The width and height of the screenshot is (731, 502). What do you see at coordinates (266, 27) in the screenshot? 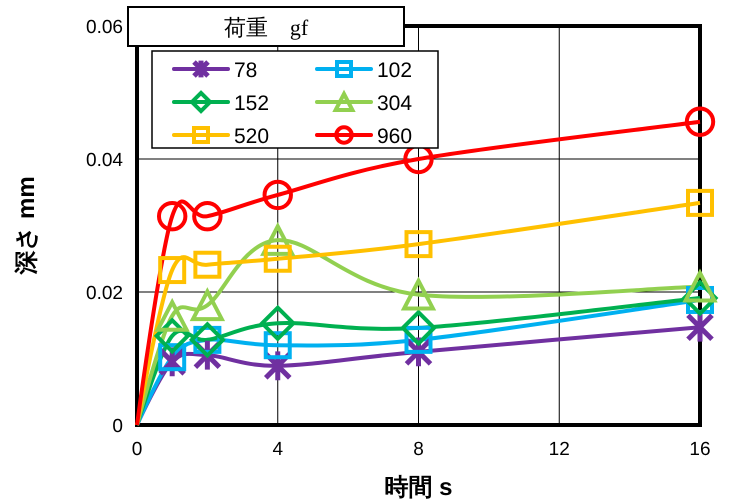
I see `legend-title: 荷重 gf` at bounding box center [266, 27].